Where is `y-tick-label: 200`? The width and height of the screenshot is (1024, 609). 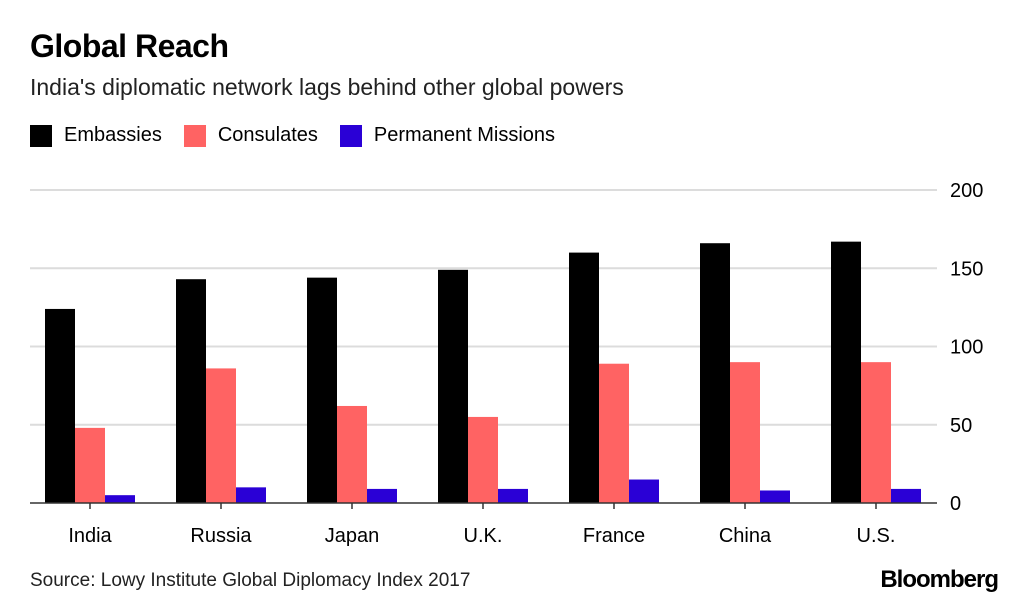
y-tick-label: 200 is located at coordinates (966, 191).